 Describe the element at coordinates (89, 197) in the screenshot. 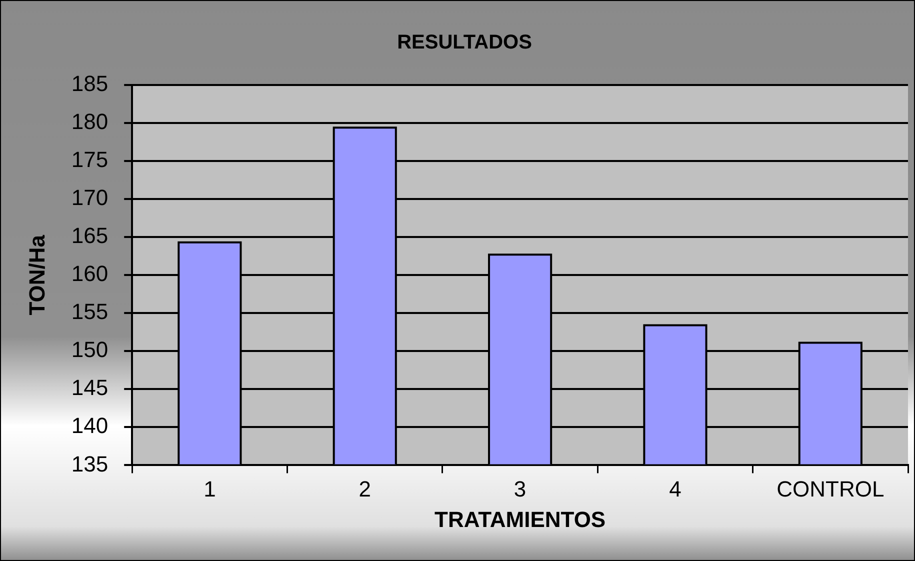

I see `y-tick-label: 170` at that location.